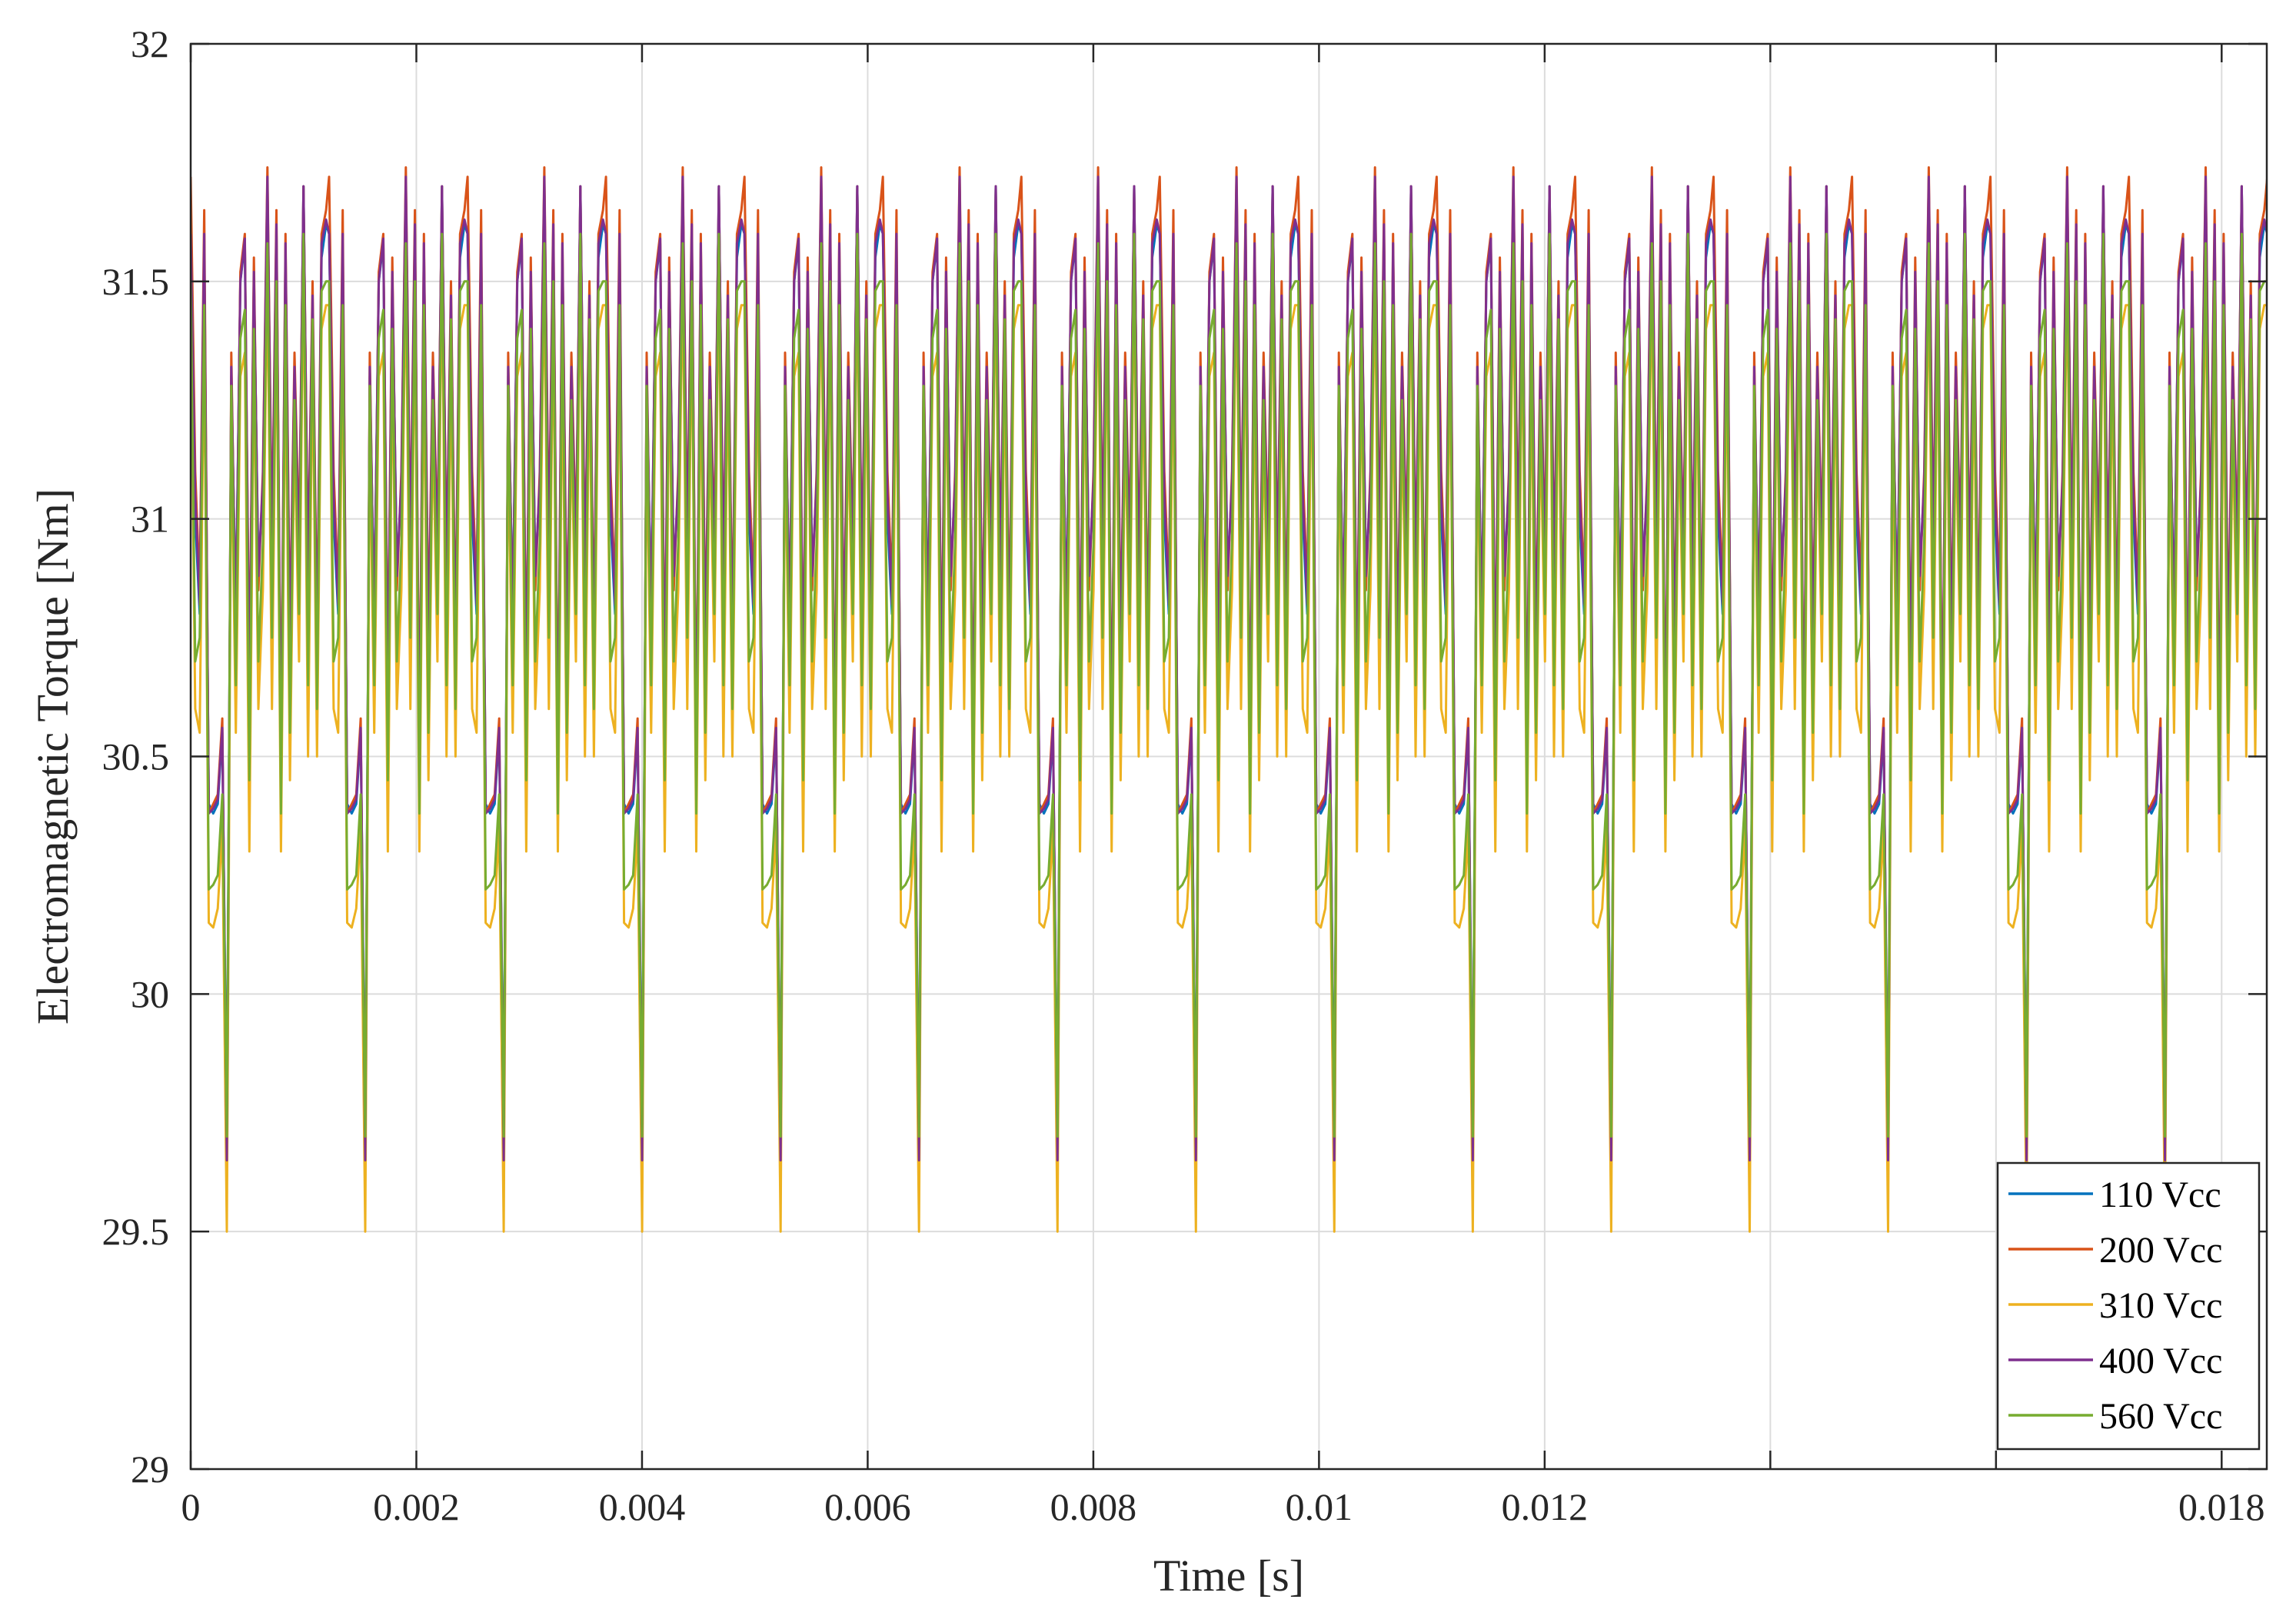 This screenshot has width=2296, height=1616. I want to click on legend-entry: 400 Vcc, so click(2160, 1361).